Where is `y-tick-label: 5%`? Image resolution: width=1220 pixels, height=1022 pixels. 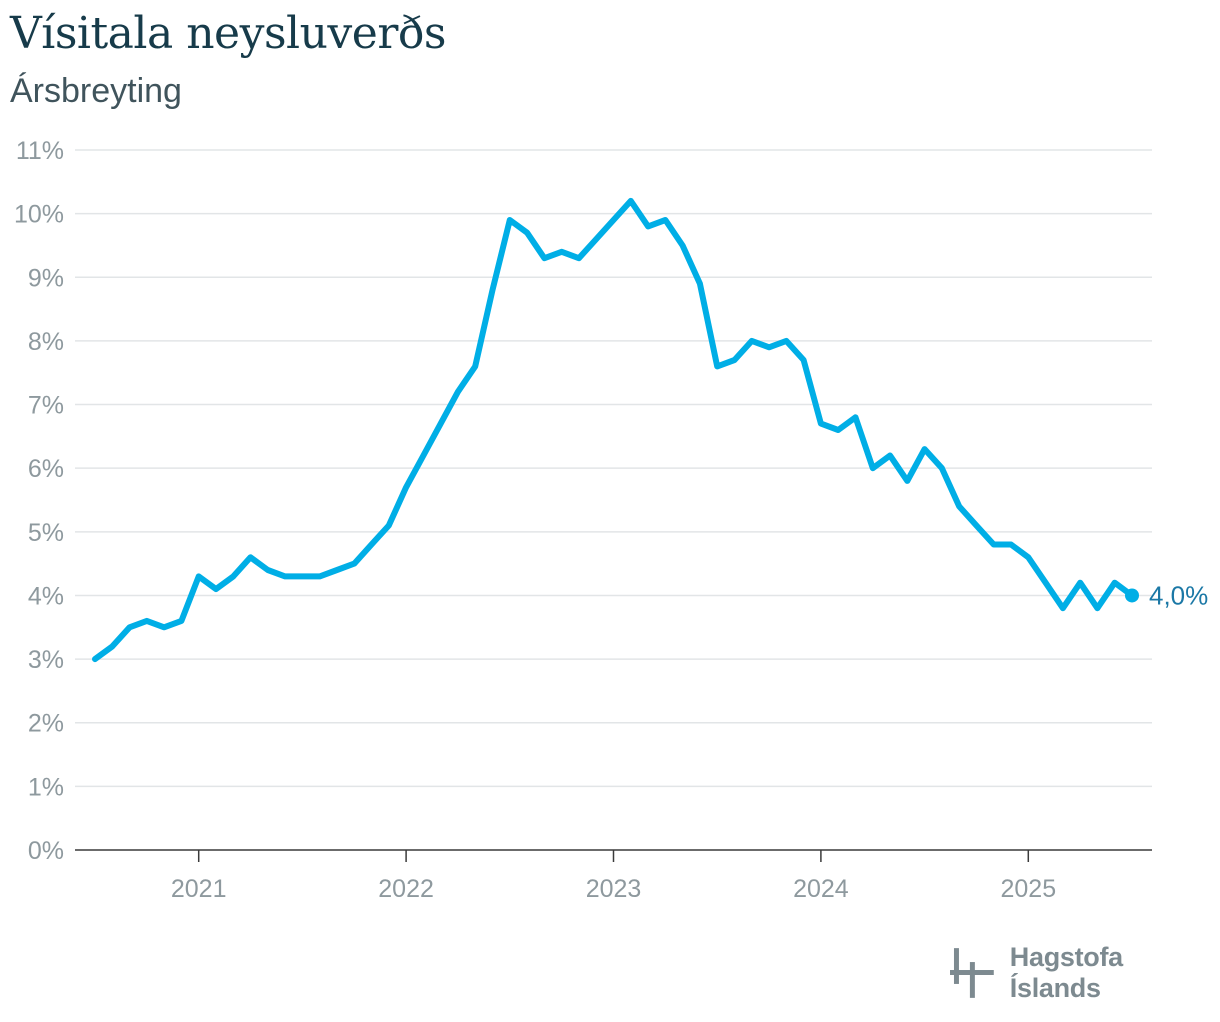 y-tick-label: 5% is located at coordinates (46, 533).